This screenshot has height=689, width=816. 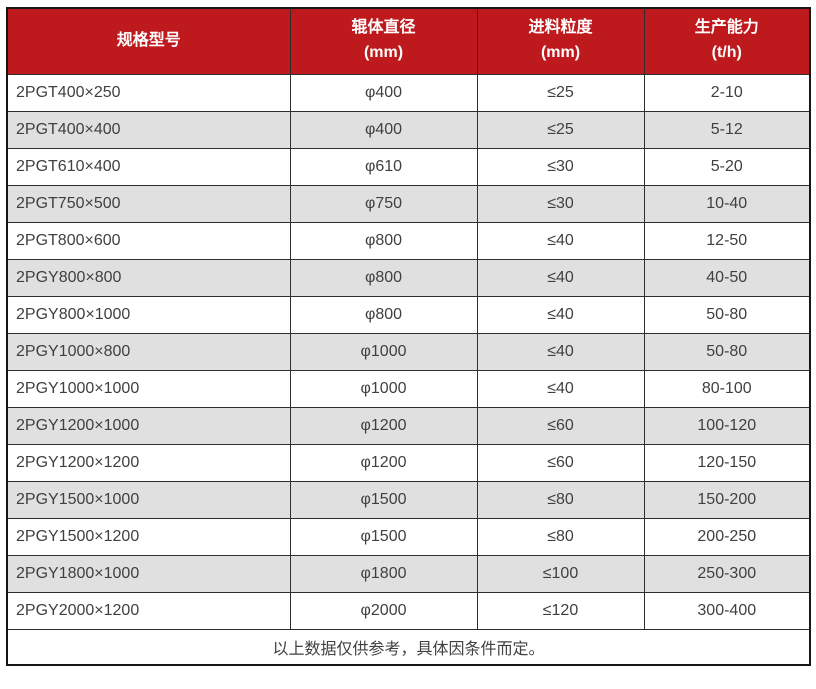 What do you see at coordinates (560, 610) in the screenshot?
I see `feed-size-cell: ≤120` at bounding box center [560, 610].